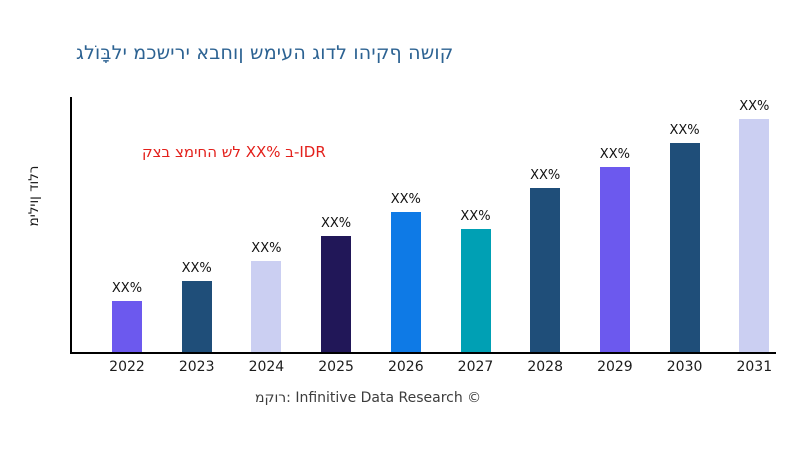 Image resolution: width=800 pixels, height=450 pixels. What do you see at coordinates (405, 199) in the screenshot?
I see `bar-value-label-2026: XX%` at bounding box center [405, 199].